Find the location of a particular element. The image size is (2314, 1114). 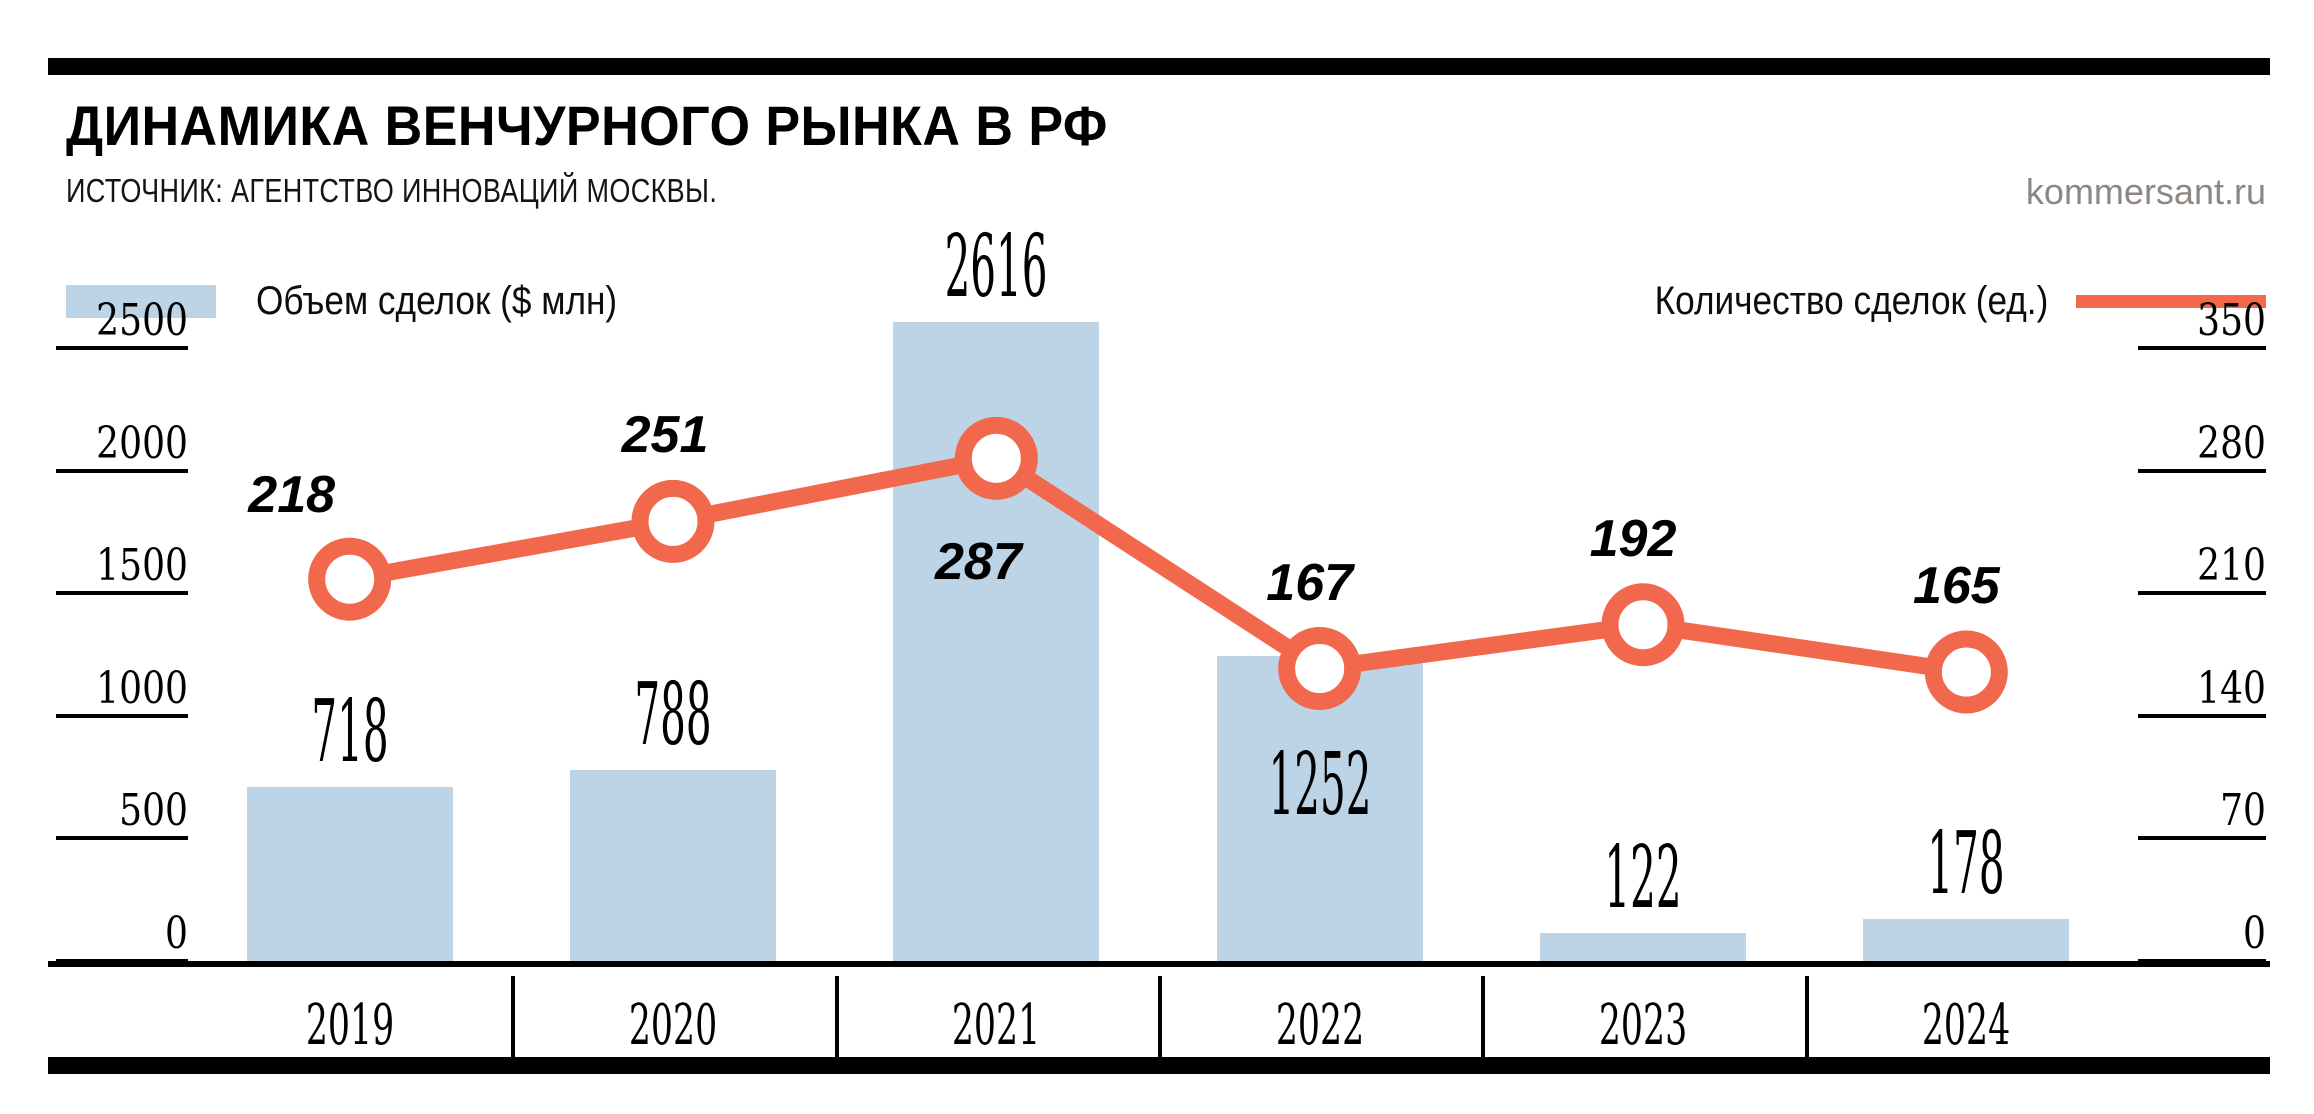

x-axis-label-text: 2024 is located at coordinates (1966, 1025).